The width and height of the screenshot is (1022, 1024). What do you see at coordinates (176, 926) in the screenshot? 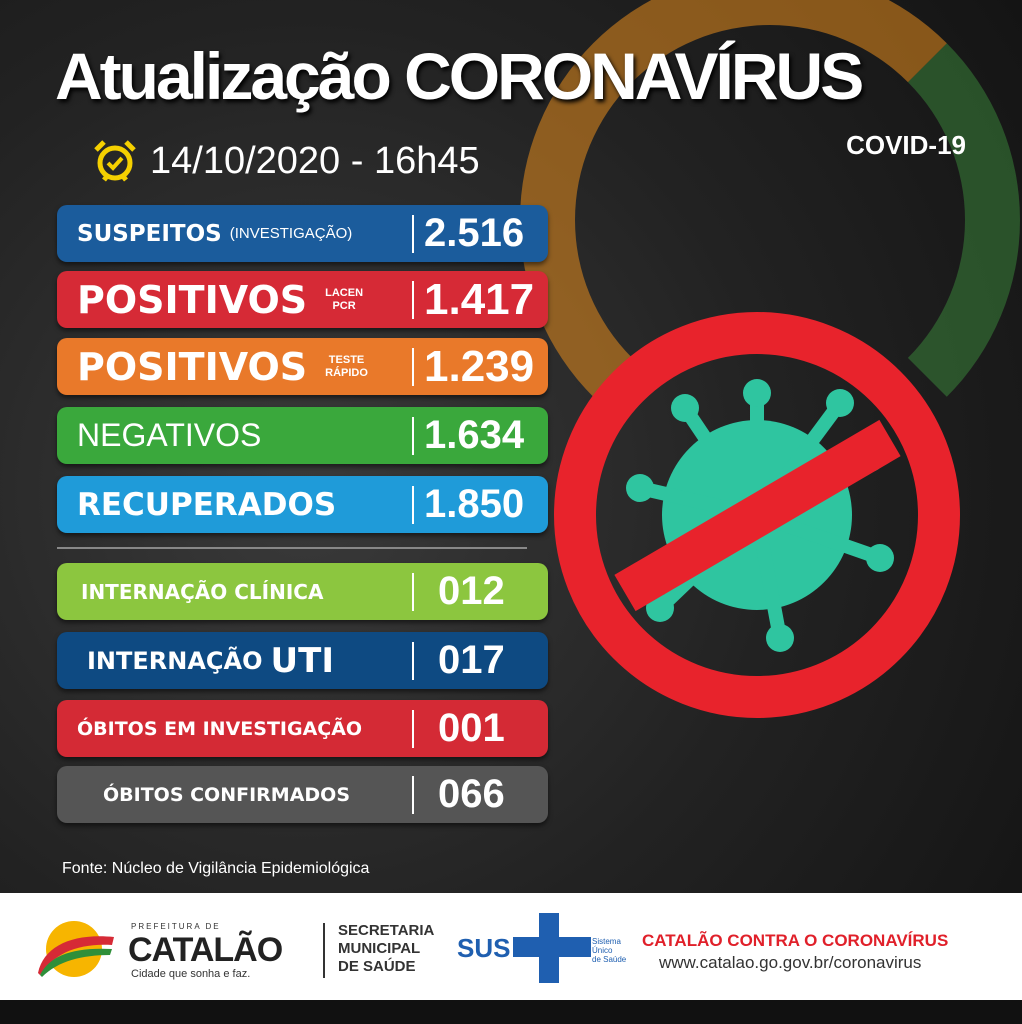
I see `prefeitura-label: PREFEITURA DE` at bounding box center [176, 926].